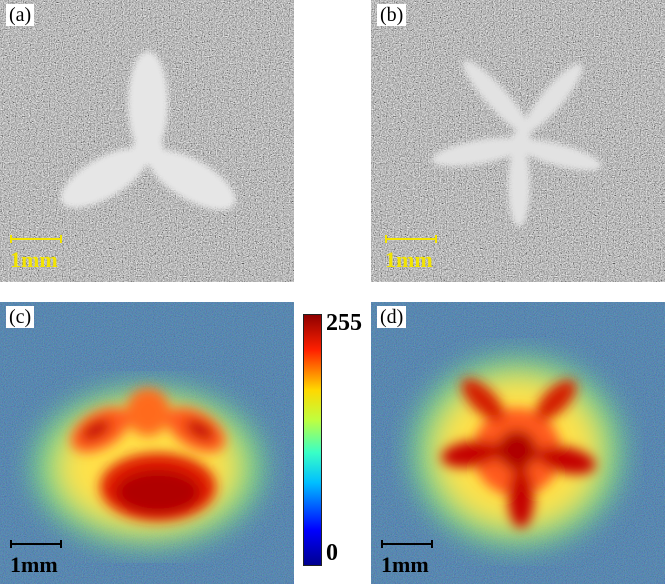 This screenshot has height=586, width=665. What do you see at coordinates (392, 317) in the screenshot?
I see `panel-label-d: (d)` at bounding box center [392, 317].